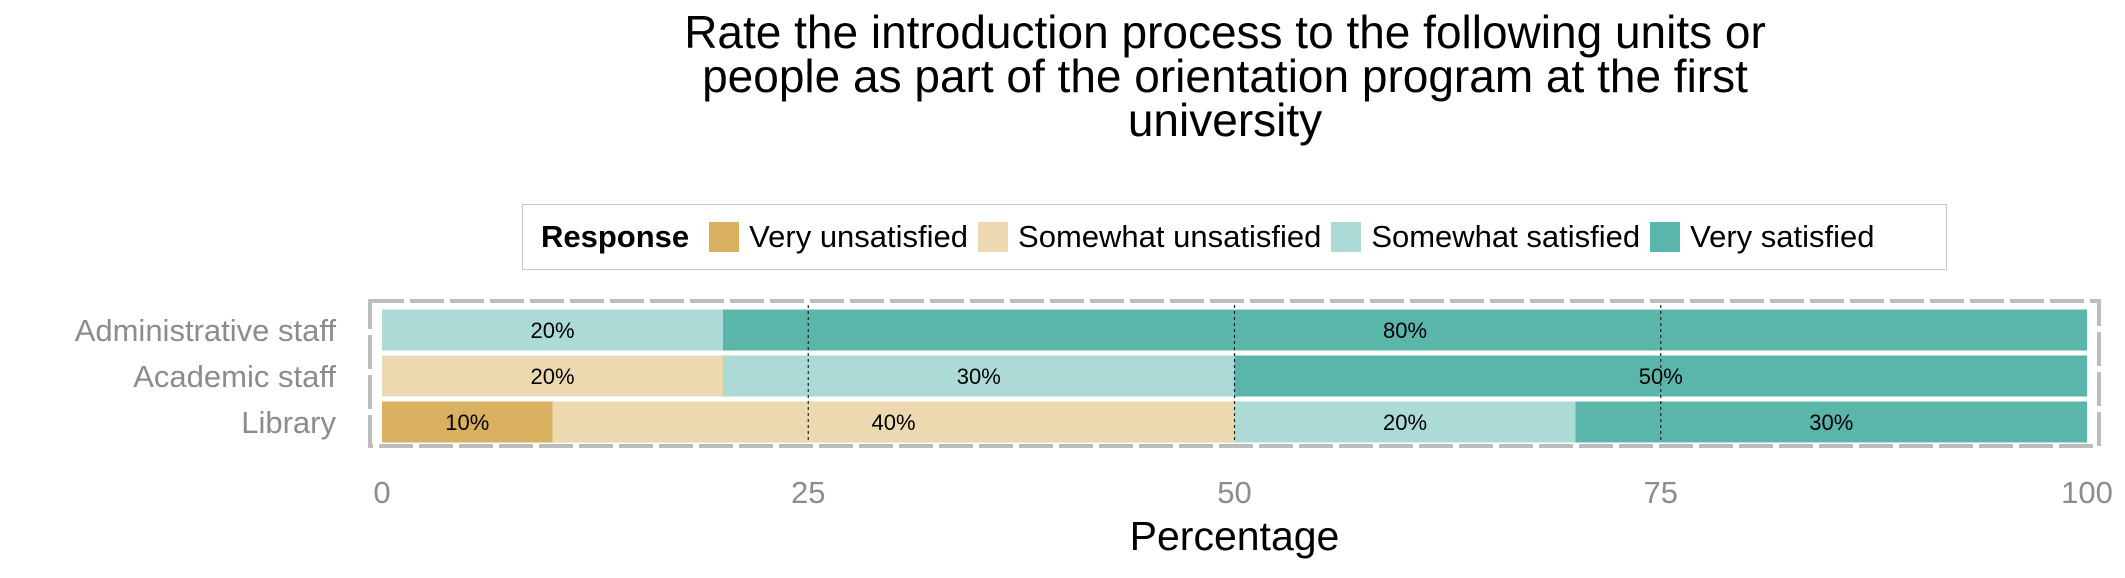 Image resolution: width=2125 pixels, height=578 pixels. I want to click on bar-library-somewhat-unsatisfied, so click(893, 422).